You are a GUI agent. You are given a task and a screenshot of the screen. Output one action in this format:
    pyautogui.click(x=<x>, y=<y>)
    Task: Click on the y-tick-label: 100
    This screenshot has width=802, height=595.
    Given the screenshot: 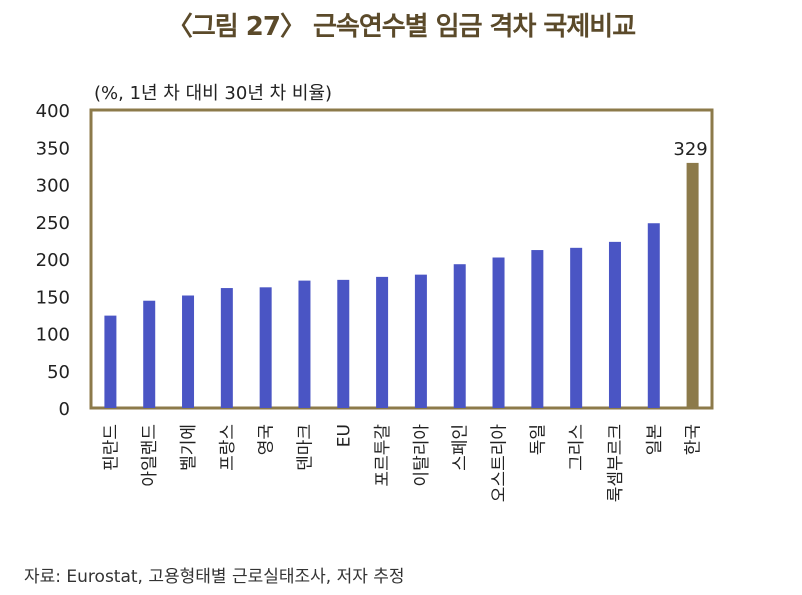 What is the action you would take?
    pyautogui.click(x=53, y=335)
    